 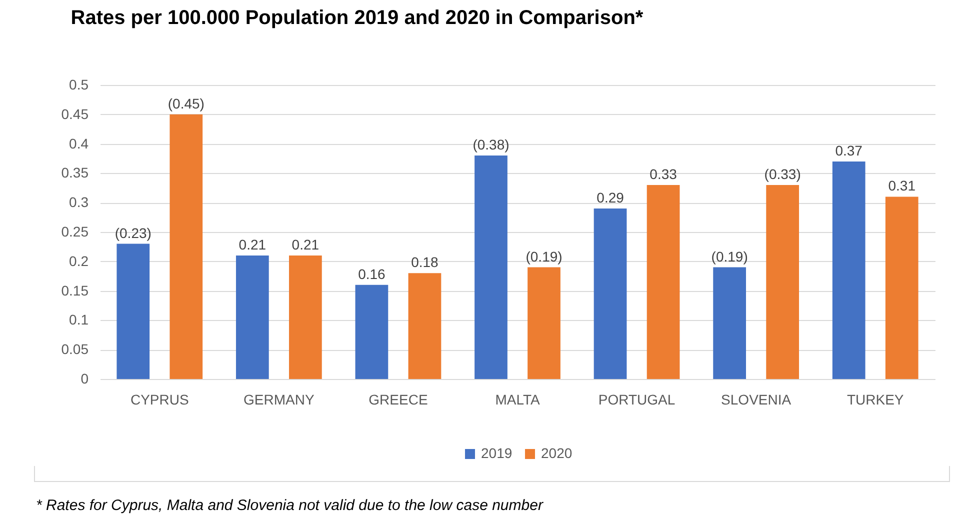 I want to click on data-label: (0.38), so click(x=491, y=144).